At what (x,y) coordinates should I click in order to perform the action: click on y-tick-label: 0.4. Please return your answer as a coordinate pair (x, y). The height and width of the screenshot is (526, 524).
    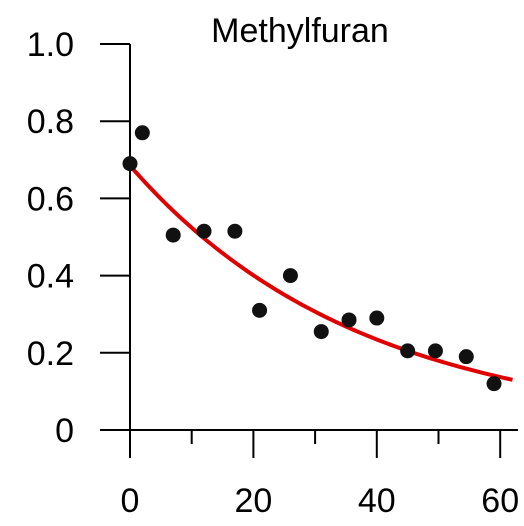
    Looking at the image, I should click on (50, 277).